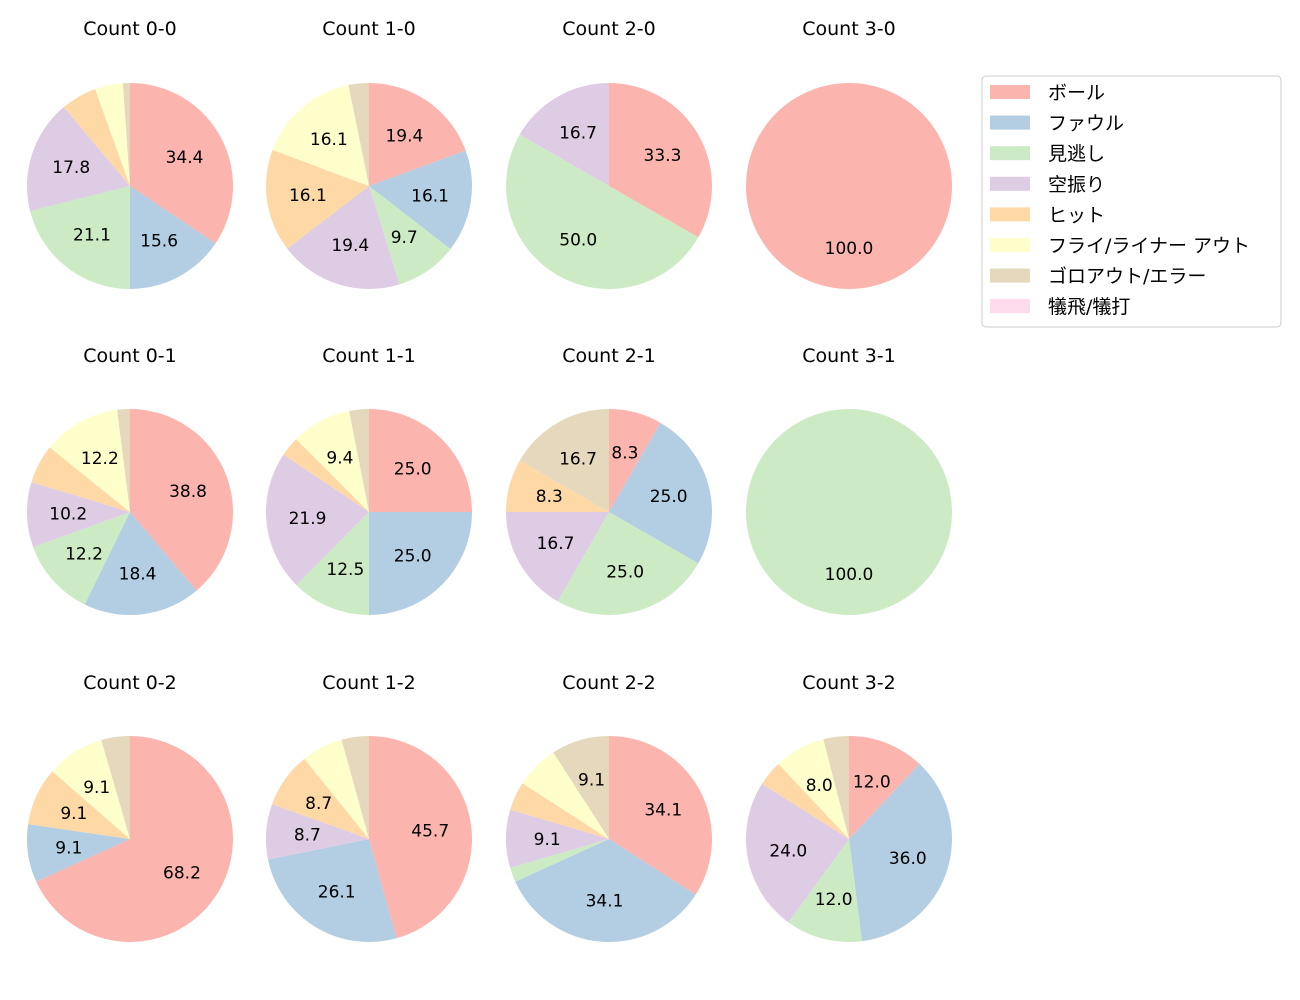 This screenshot has width=1300, height=1000. What do you see at coordinates (1076, 154) in the screenshot?
I see `legend-label: 見逃し` at bounding box center [1076, 154].